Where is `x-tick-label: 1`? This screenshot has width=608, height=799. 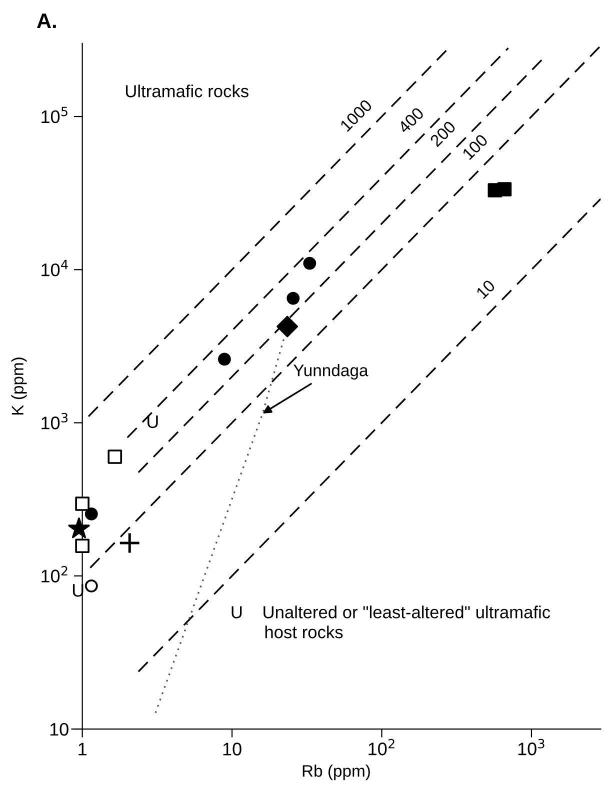 x-tick-label: 1 is located at coordinates (82, 749).